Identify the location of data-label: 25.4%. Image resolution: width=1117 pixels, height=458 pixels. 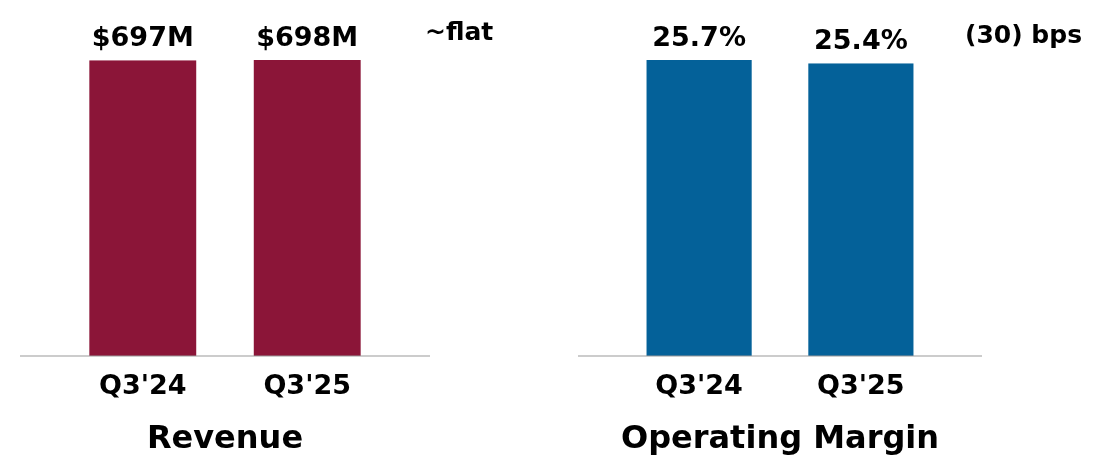
(861, 40).